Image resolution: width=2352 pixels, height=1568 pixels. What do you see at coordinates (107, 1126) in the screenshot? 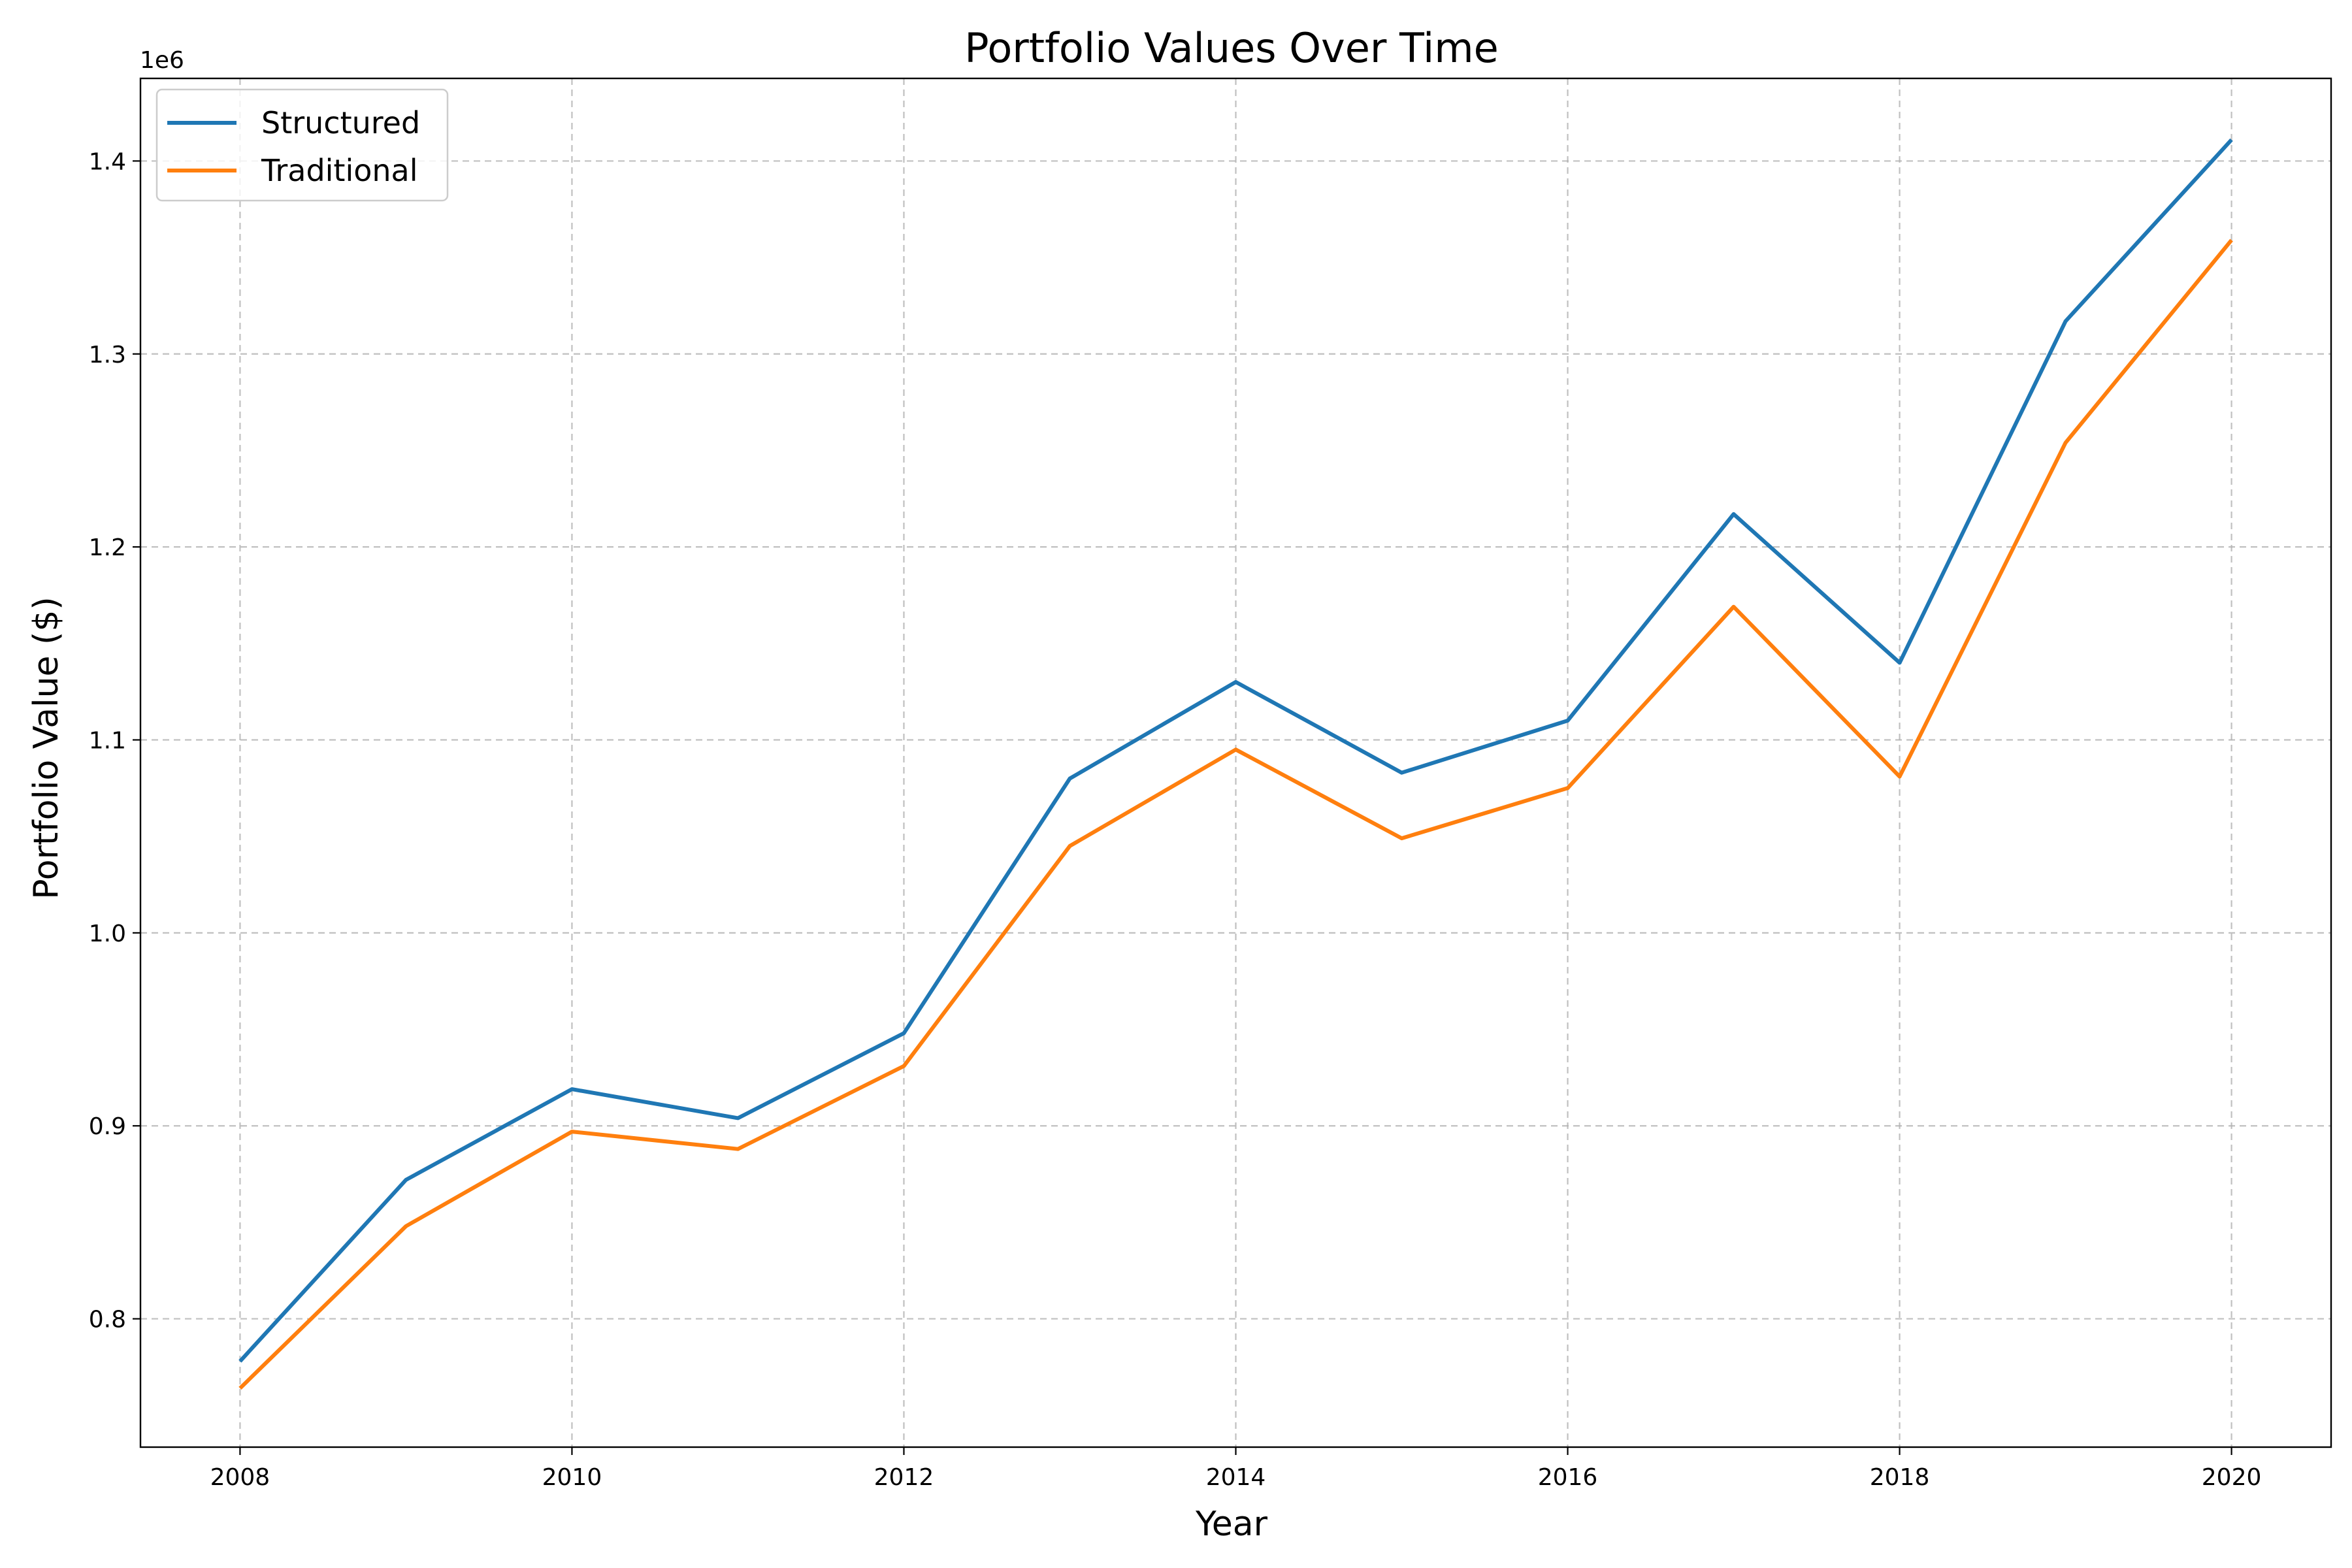
I see `y-tick-label: 0.9` at bounding box center [107, 1126].